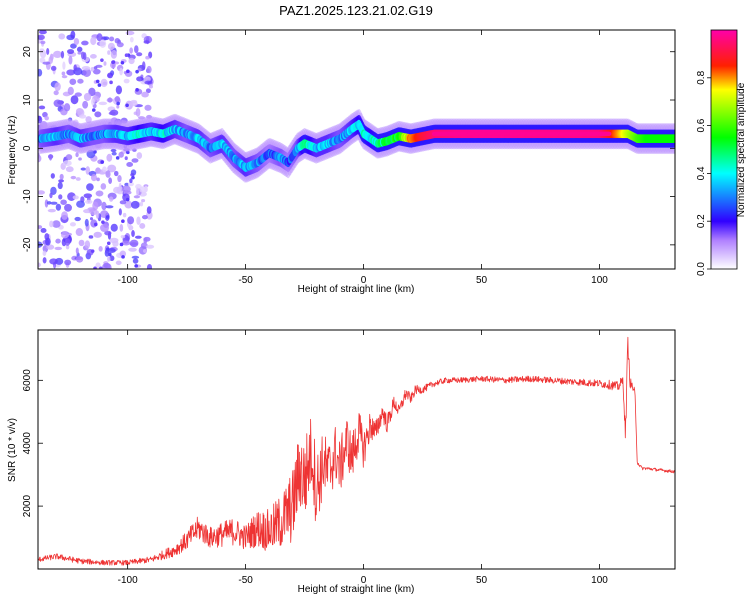 The width and height of the screenshot is (750, 600). Describe the element at coordinates (245, 580) in the screenshot. I see `snr-x-tick-label: -50` at that location.